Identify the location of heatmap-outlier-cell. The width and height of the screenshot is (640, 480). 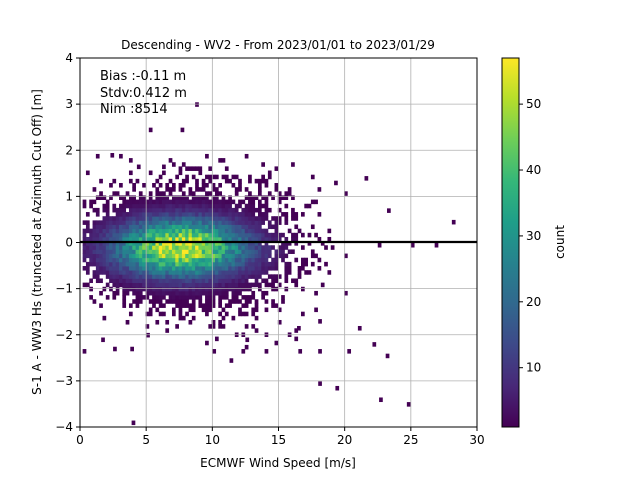
(359, 328).